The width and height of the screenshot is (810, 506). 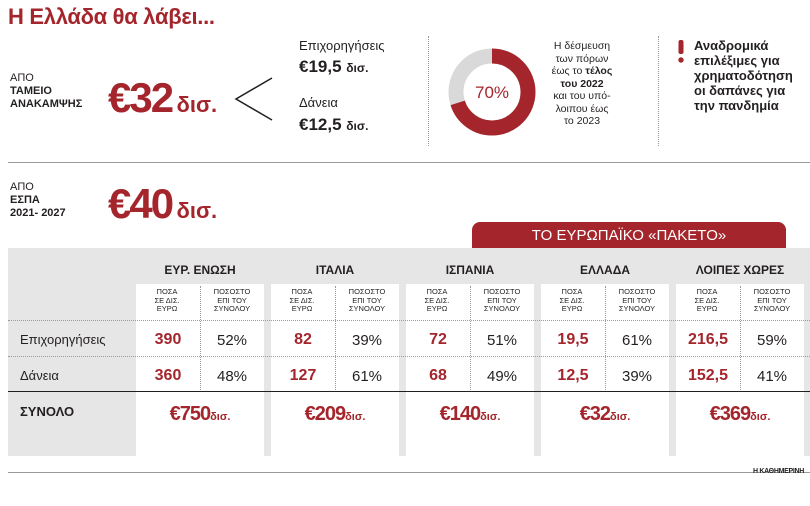 What do you see at coordinates (681, 51) in the screenshot?
I see `exclamation-icon` at bounding box center [681, 51].